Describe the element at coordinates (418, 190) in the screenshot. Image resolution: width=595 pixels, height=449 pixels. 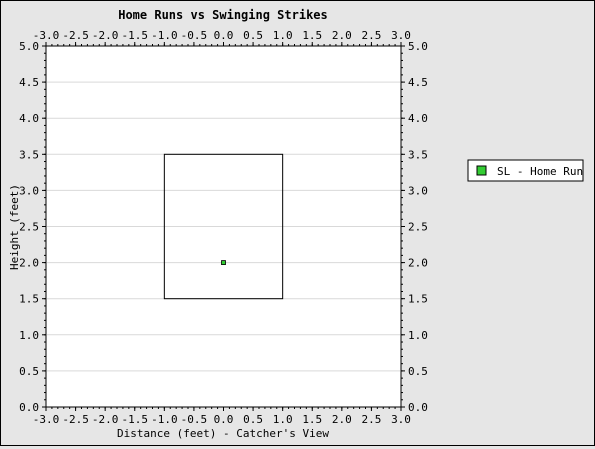
I see `y-tick-label-right: 3.0` at that location.